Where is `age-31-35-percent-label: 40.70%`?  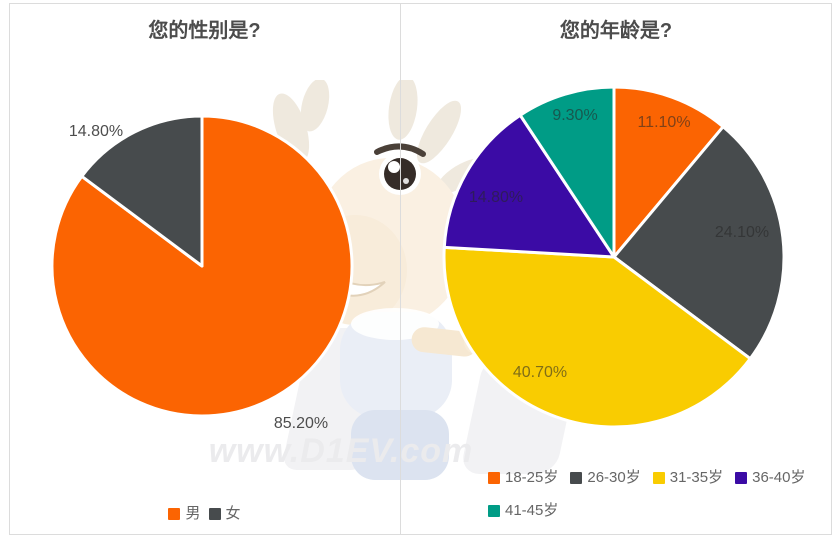 age-31-35-percent-label: 40.70% is located at coordinates (540, 372).